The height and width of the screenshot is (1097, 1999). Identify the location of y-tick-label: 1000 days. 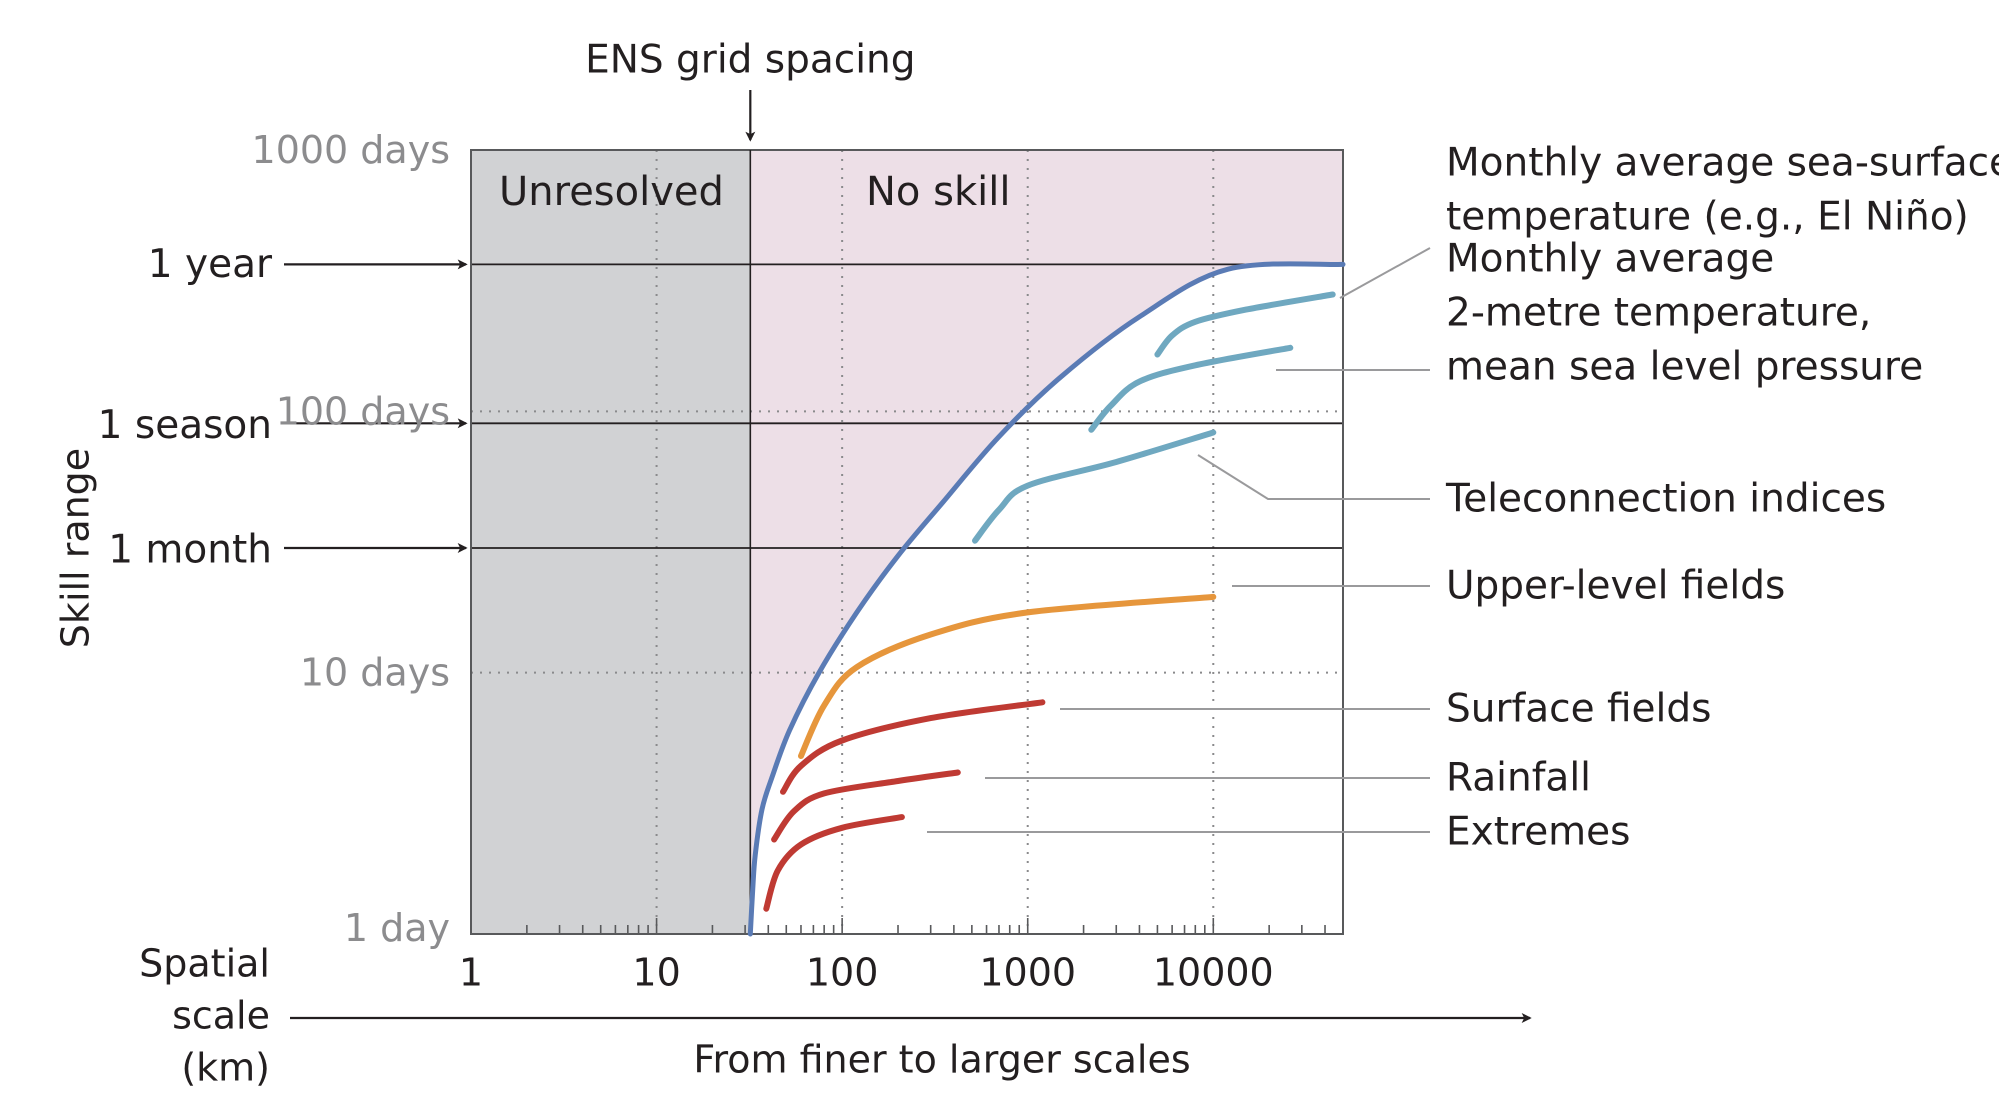
(351, 150).